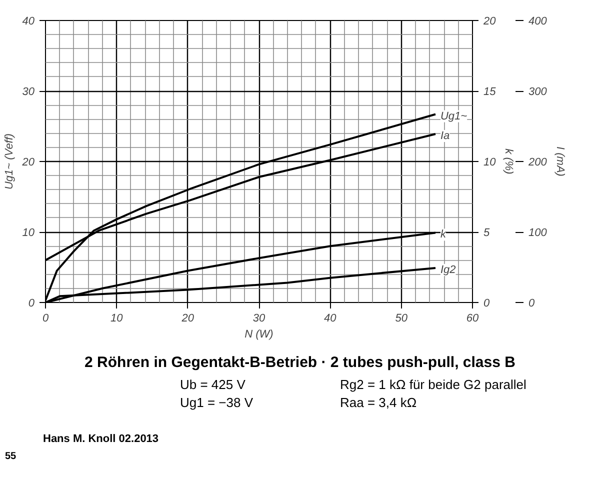 Image resolution: width=605 pixels, height=487 pixels. What do you see at coordinates (28, 162) in the screenshot?
I see `y-tick-label: 20` at bounding box center [28, 162].